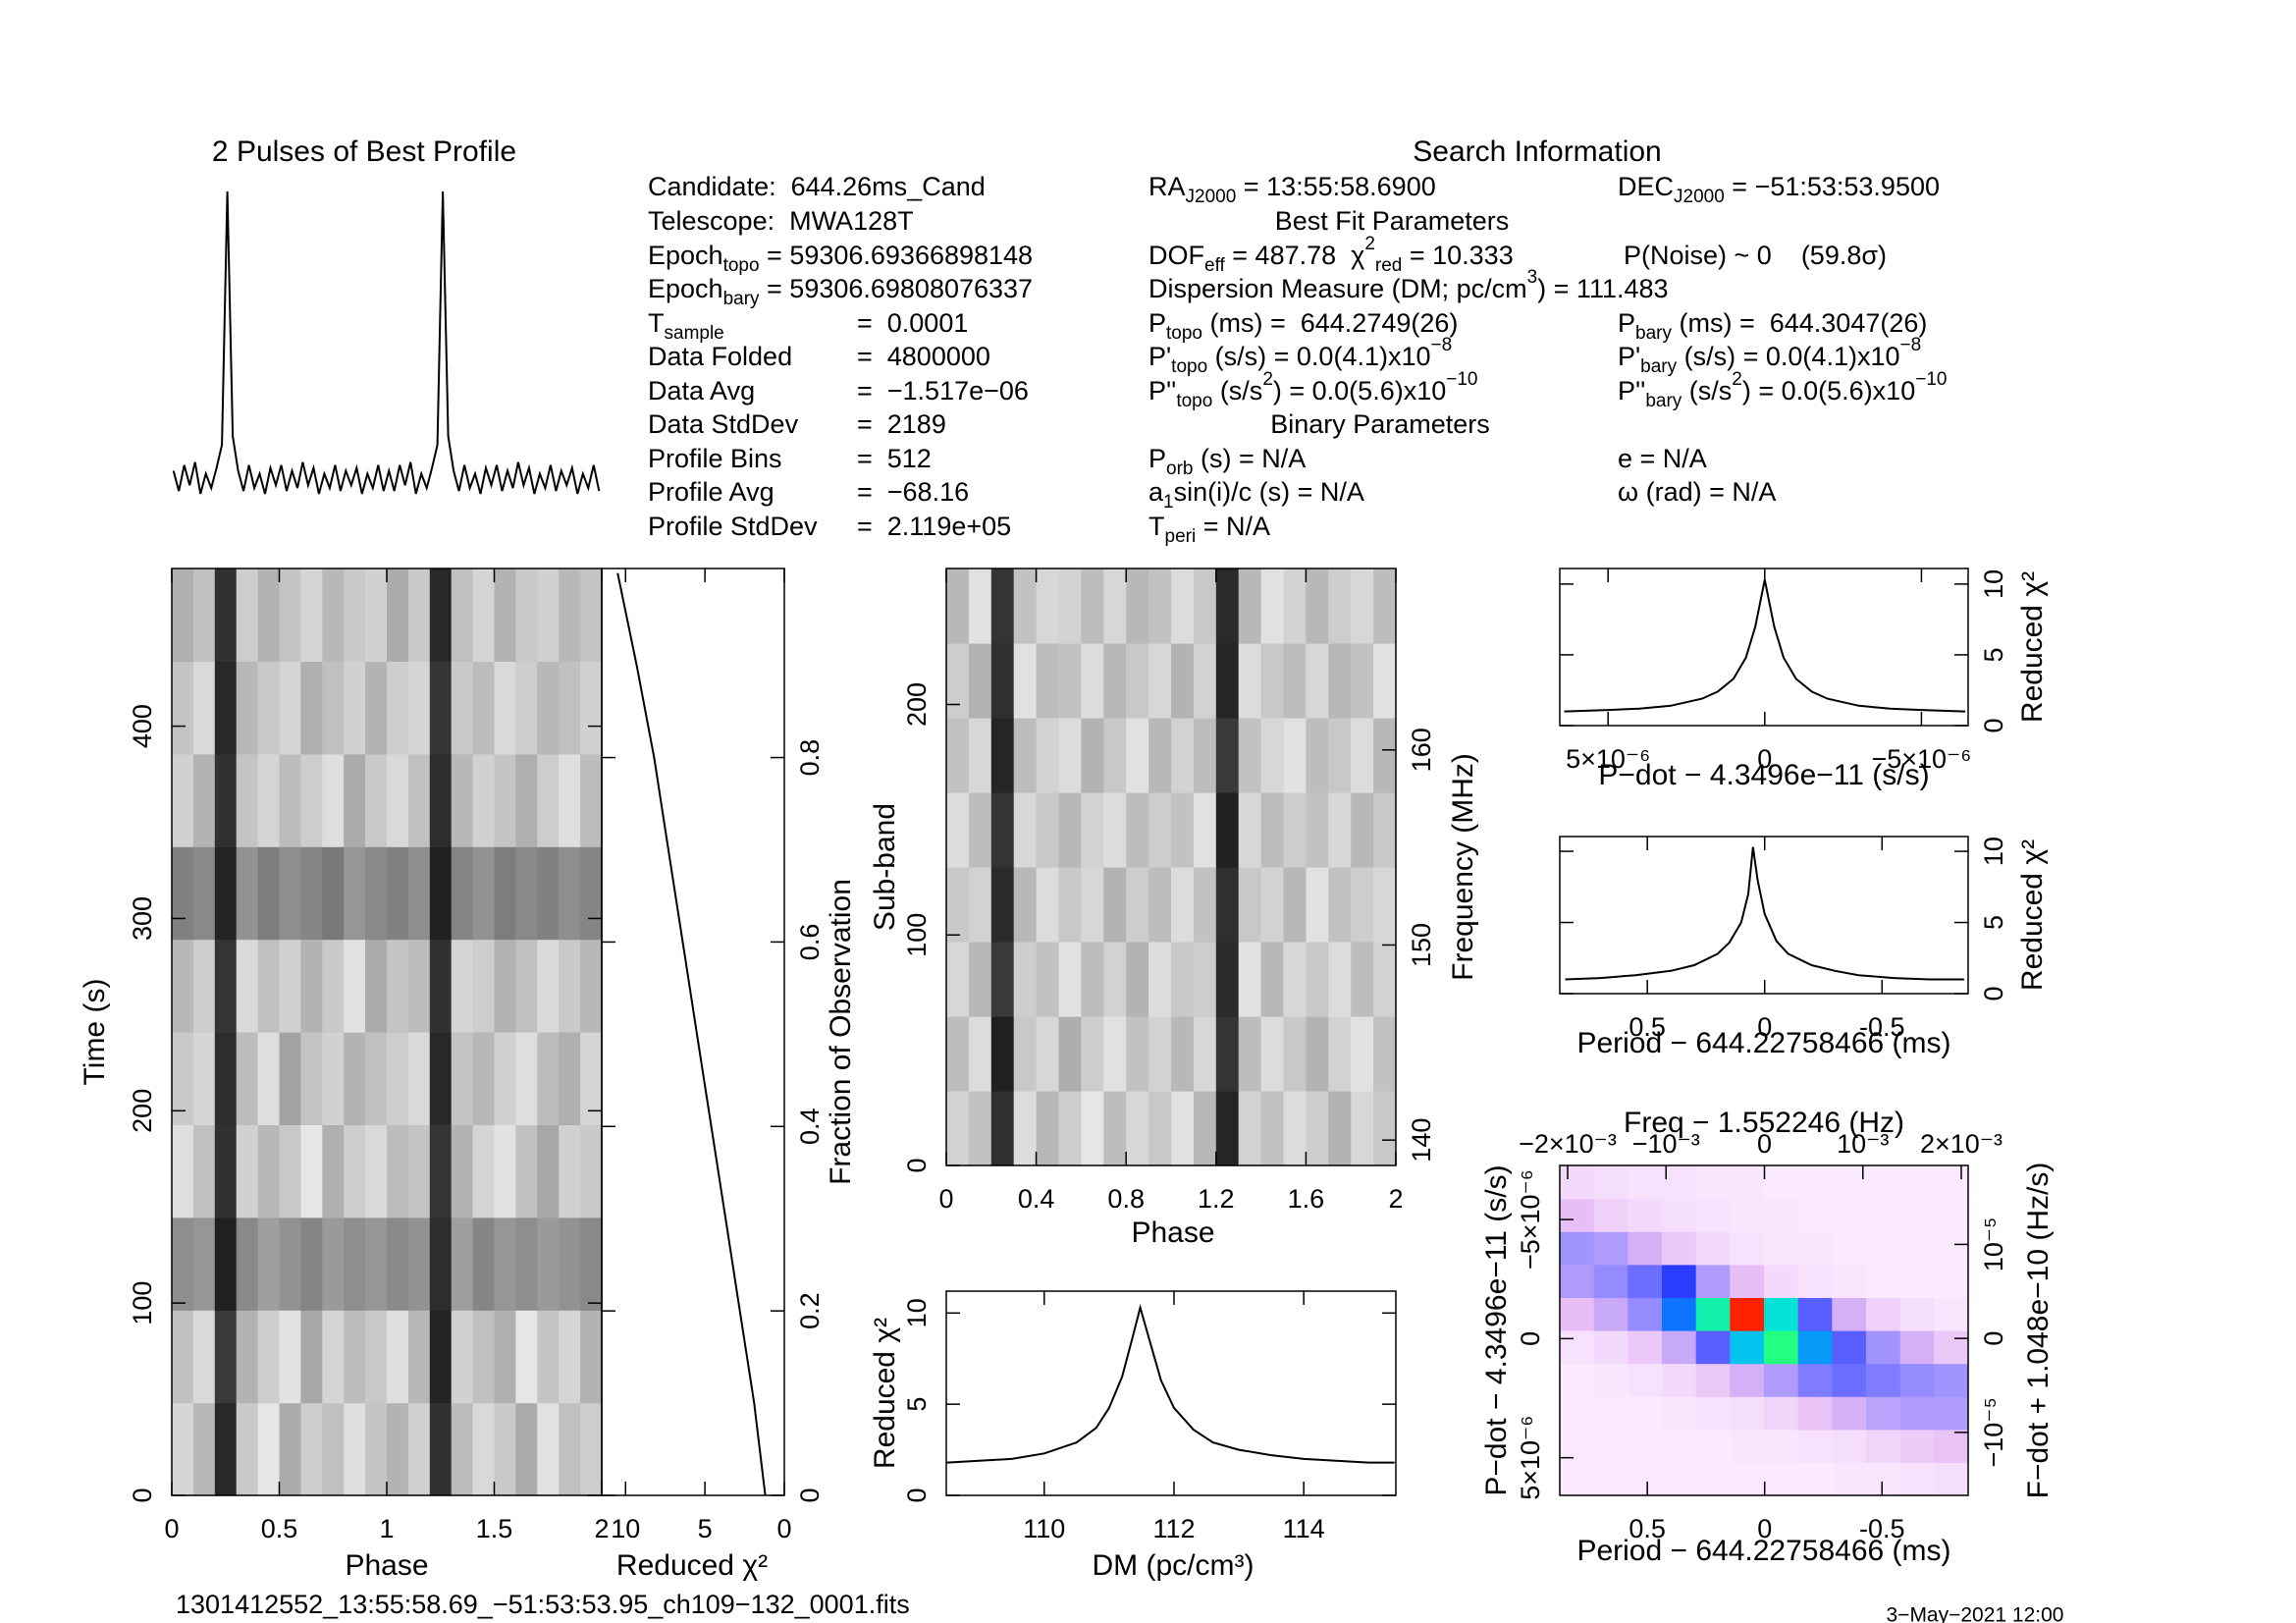 Image resolution: width=2296 pixels, height=1623 pixels. What do you see at coordinates (1171, 1393) in the screenshot?
I see `plot-frame` at bounding box center [1171, 1393].